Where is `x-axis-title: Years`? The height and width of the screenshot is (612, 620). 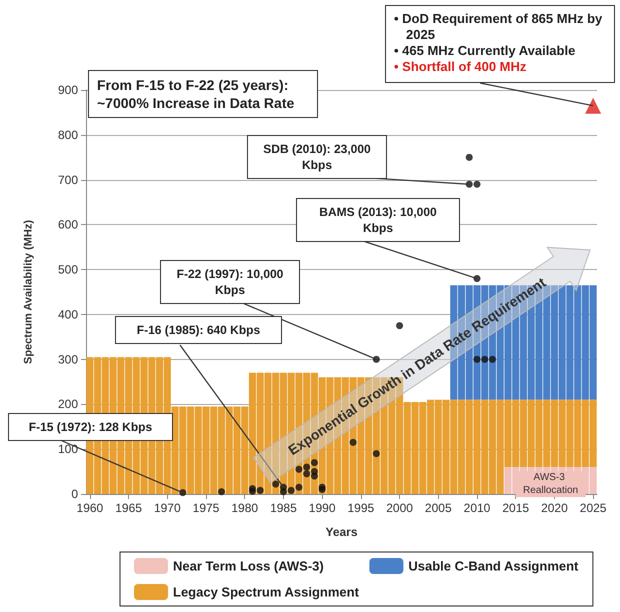 x-axis-title: Years is located at coordinates (341, 532).